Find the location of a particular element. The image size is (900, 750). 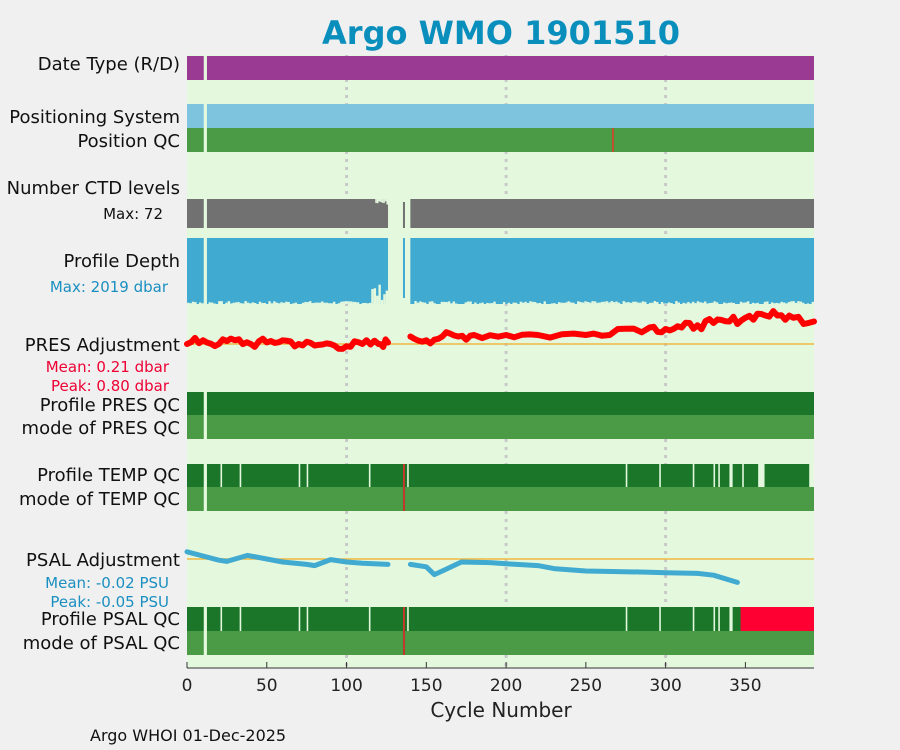

row-mean-label: Mean: 0.21 dbar is located at coordinates (108, 367).